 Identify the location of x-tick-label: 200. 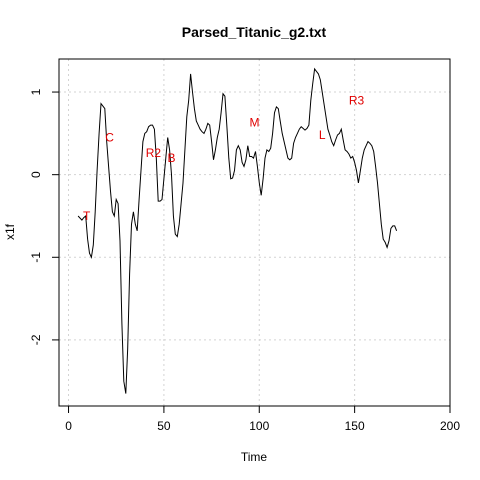
(450, 426).